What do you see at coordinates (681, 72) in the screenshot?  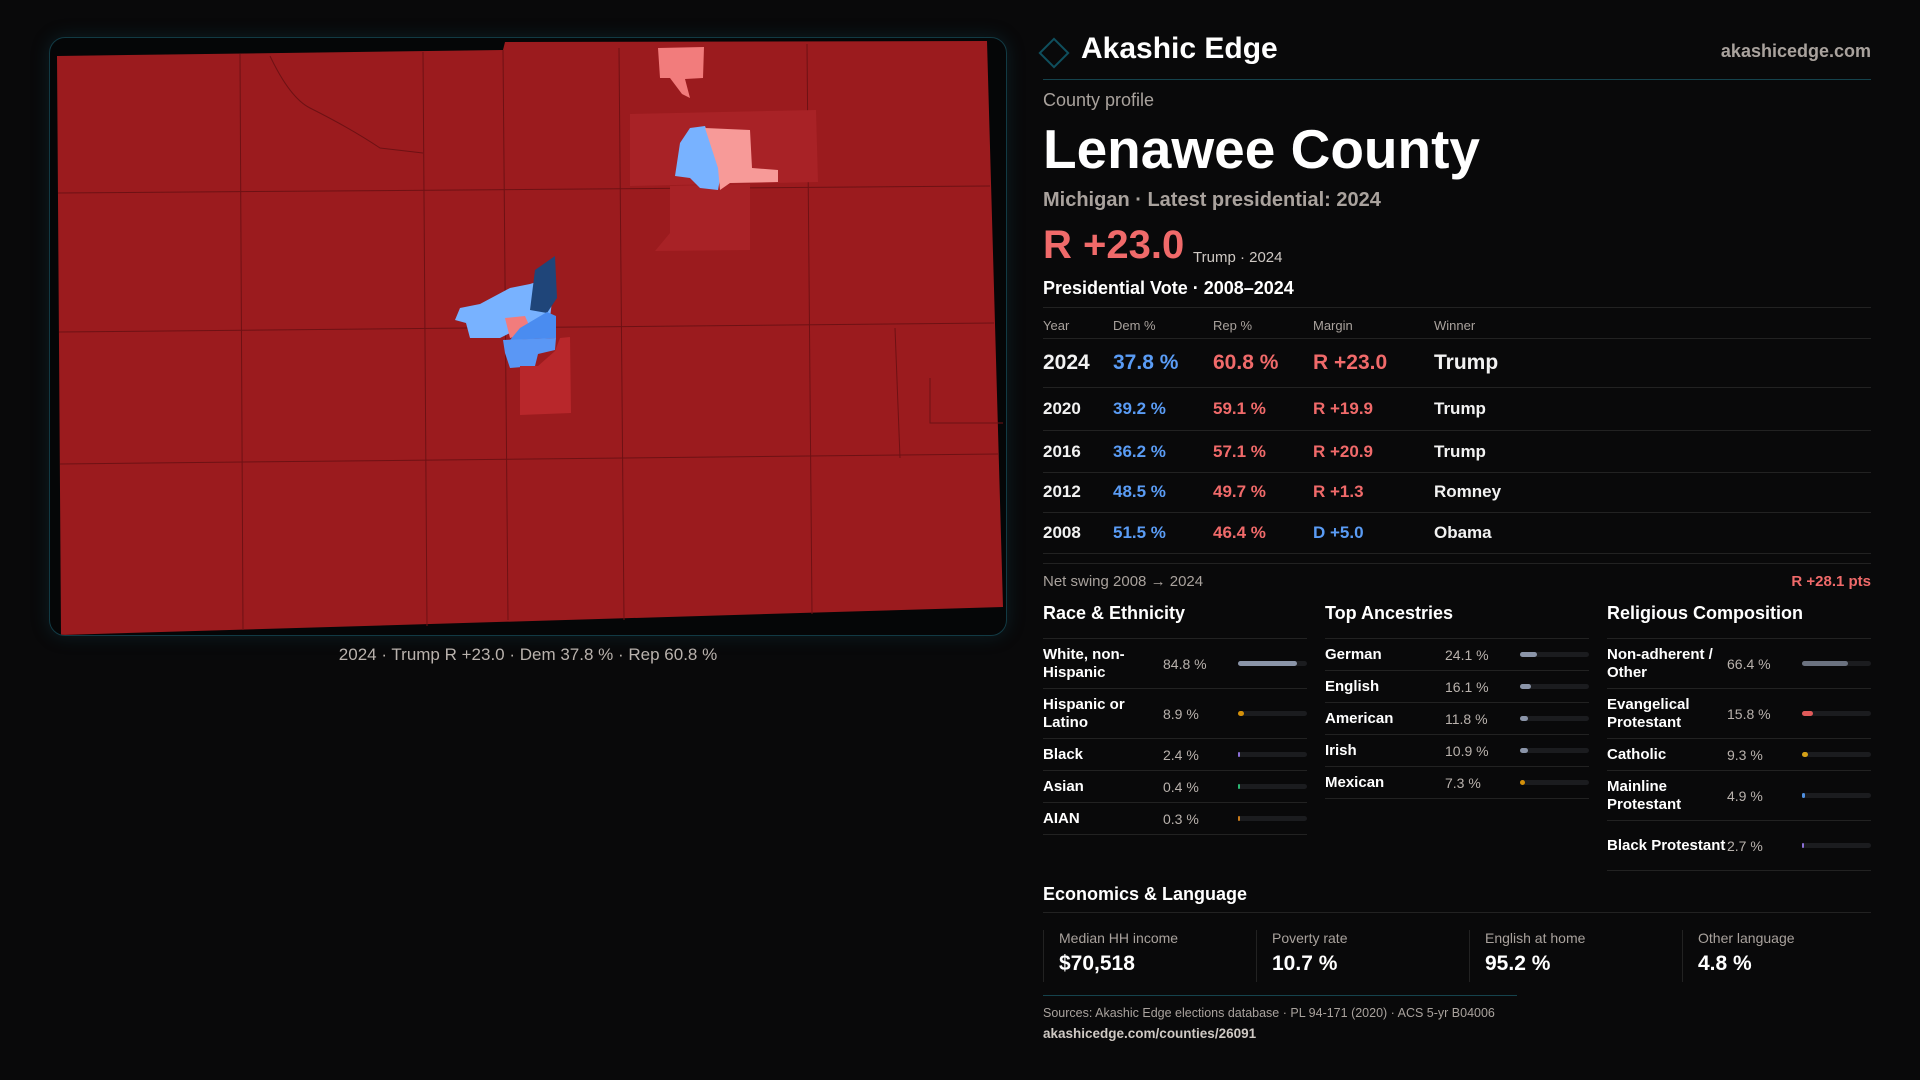 I see `precinct-light-rep-north` at bounding box center [681, 72].